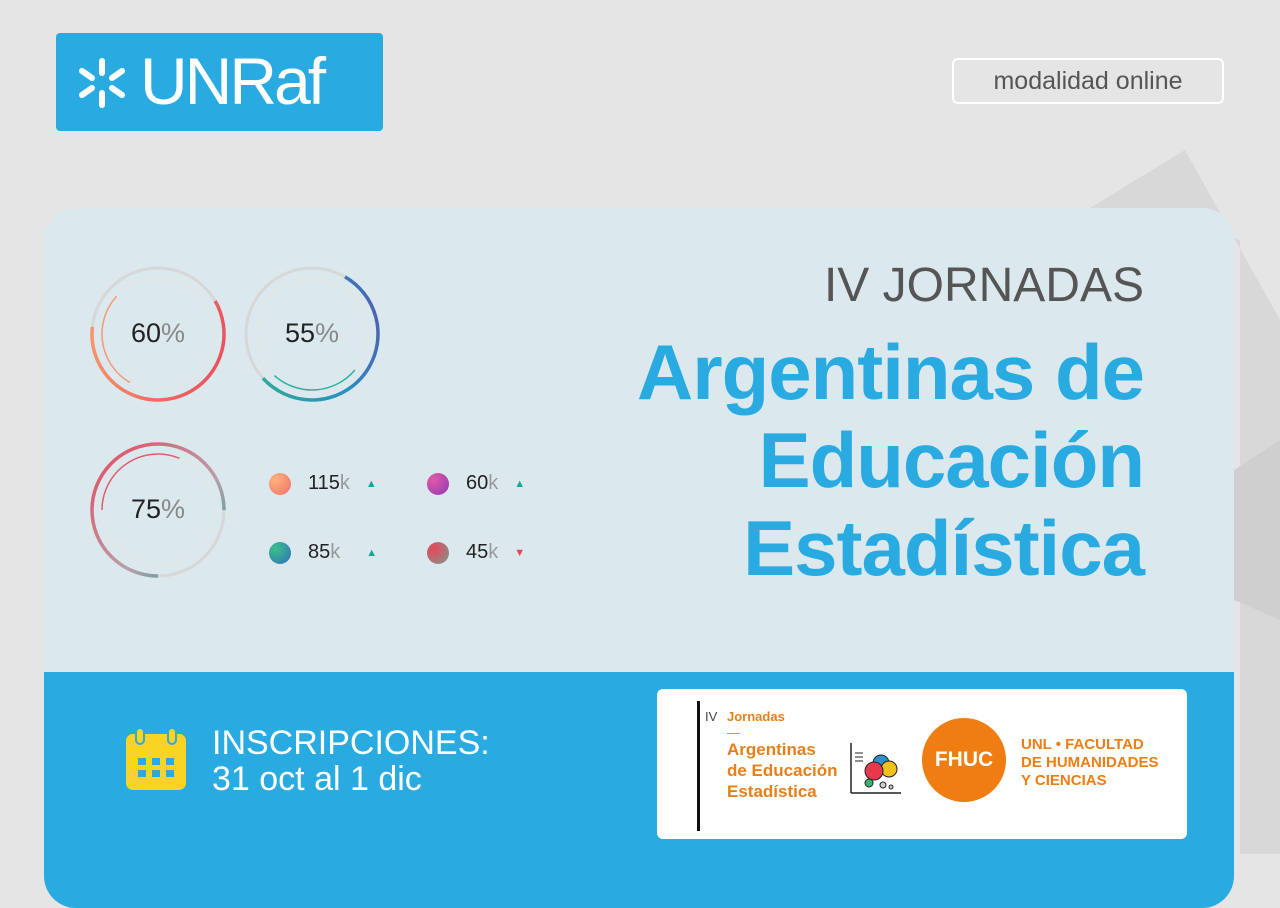 The height and width of the screenshot is (908, 1280). I want to click on stat-item: 45 k ▼, so click(476, 552).